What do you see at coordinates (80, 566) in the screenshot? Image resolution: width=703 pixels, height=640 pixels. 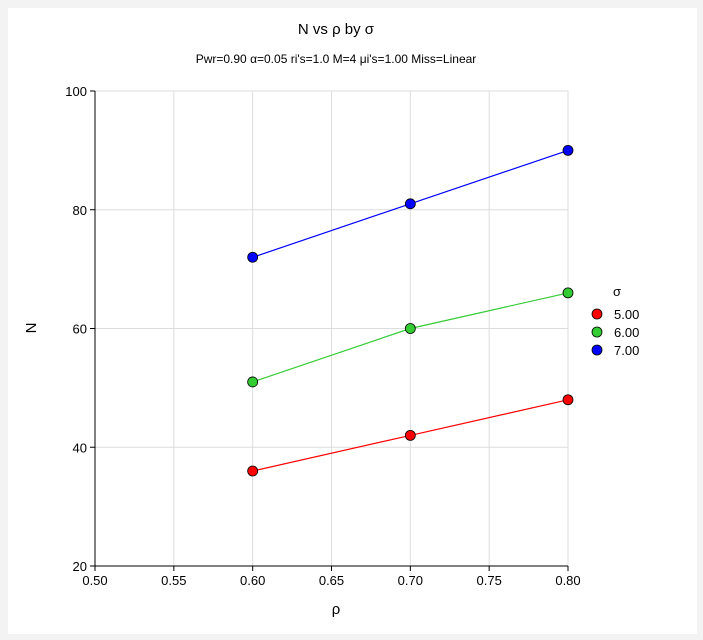 I see `y-tick-label: 20` at bounding box center [80, 566].